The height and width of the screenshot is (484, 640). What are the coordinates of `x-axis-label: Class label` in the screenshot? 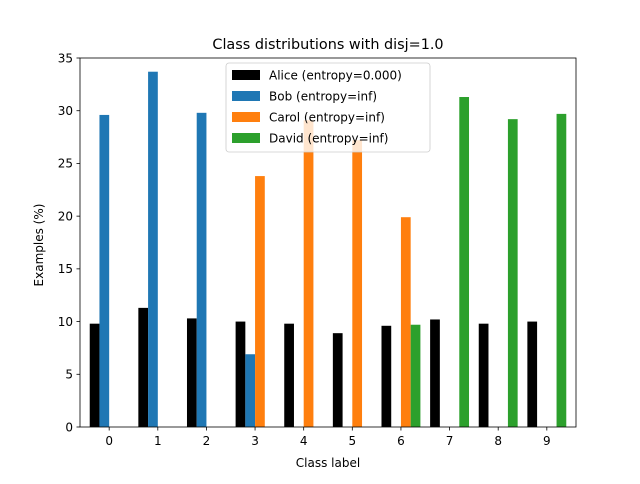 It's located at (328, 463).